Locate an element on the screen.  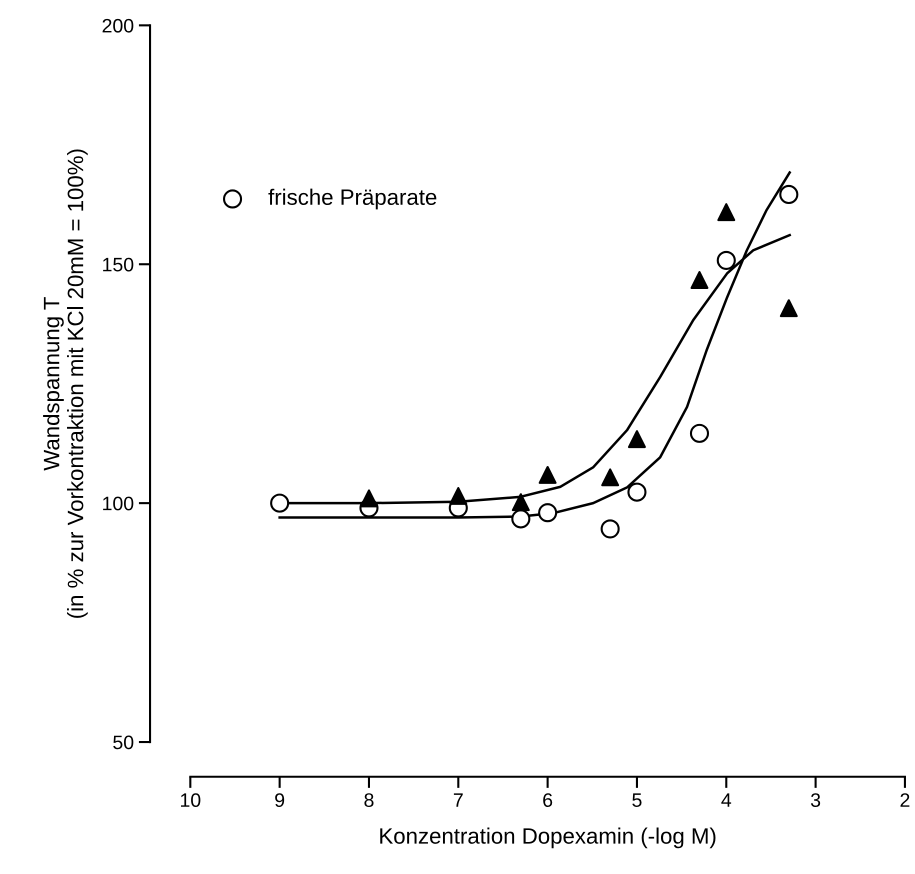
x-tick-label: 2 is located at coordinates (905, 800).